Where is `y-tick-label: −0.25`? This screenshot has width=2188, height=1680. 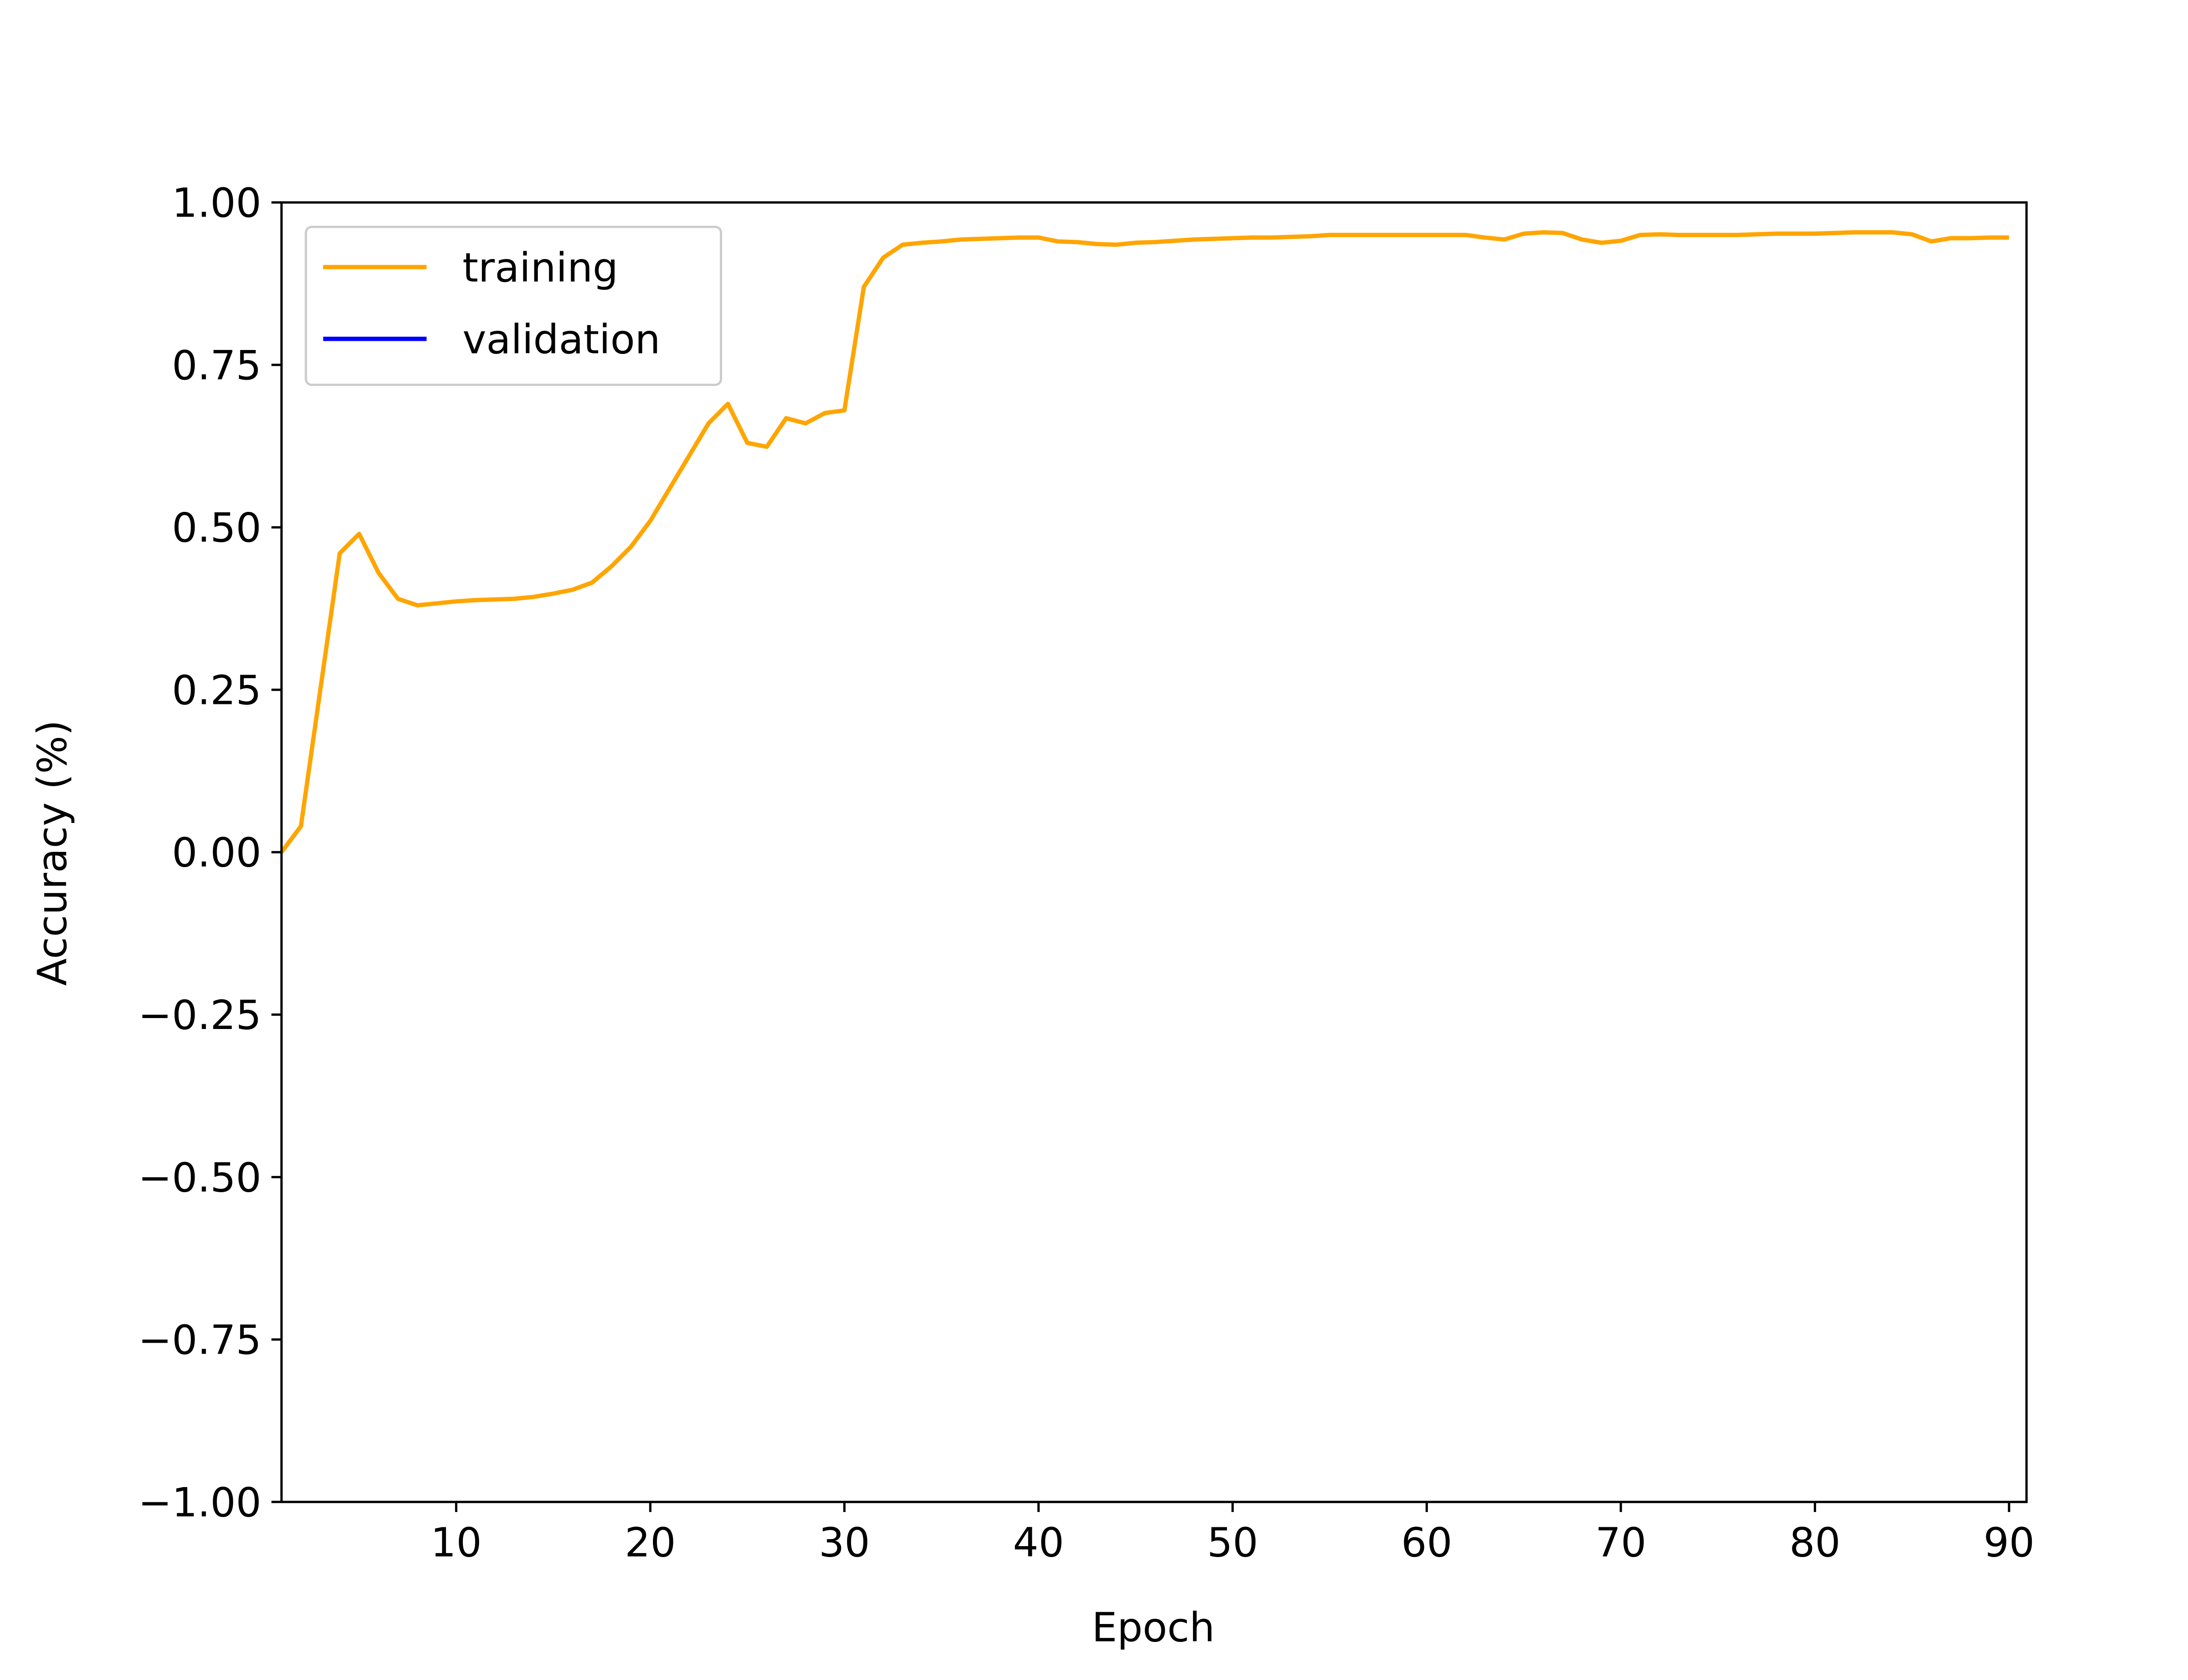 y-tick-label: −0.25 is located at coordinates (200, 1015).